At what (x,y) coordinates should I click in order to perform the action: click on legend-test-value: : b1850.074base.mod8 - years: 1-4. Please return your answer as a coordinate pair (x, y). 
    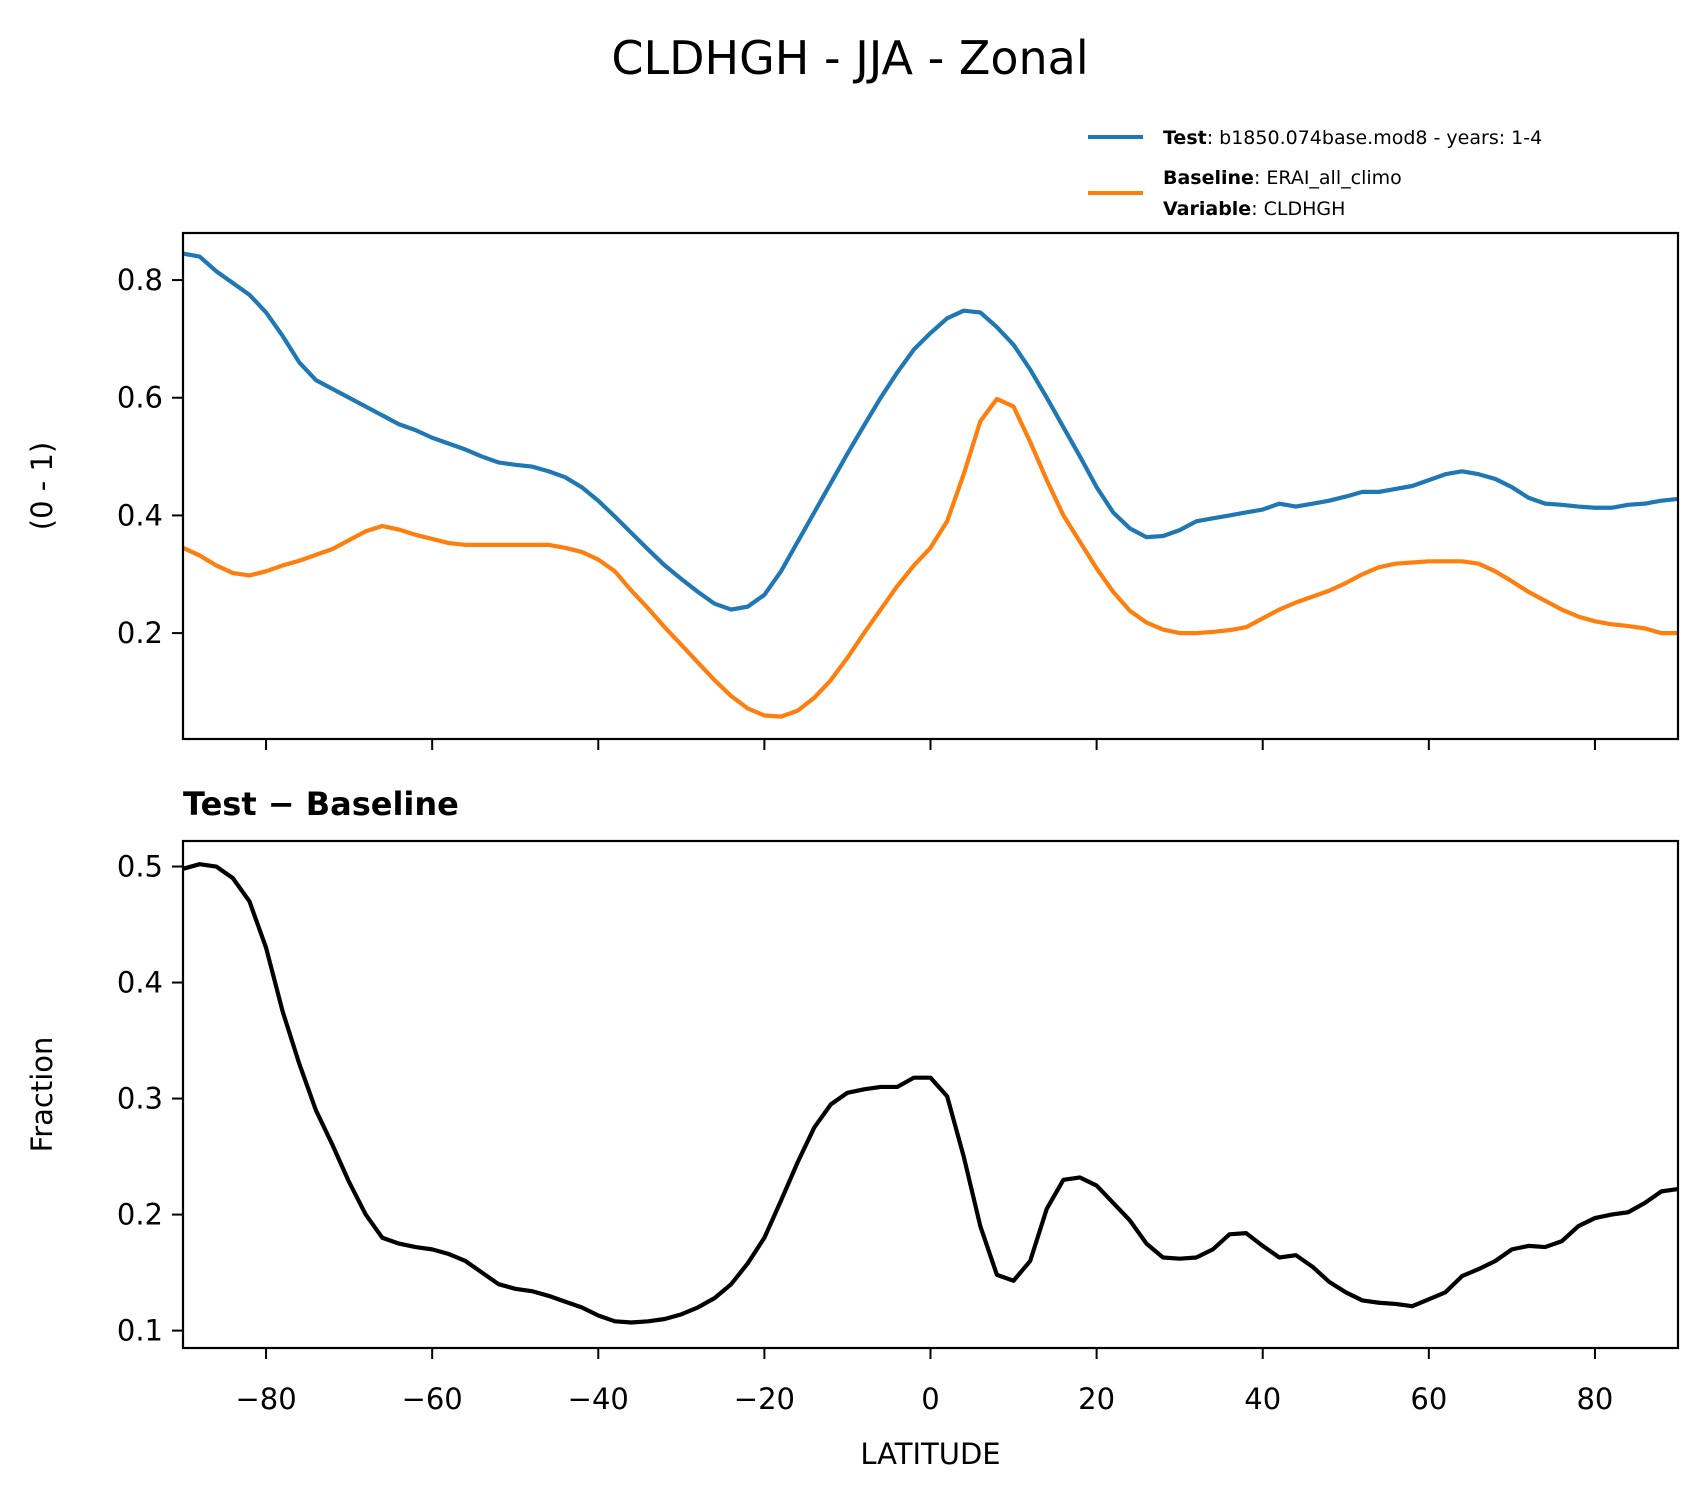
    Looking at the image, I should click on (1374, 138).